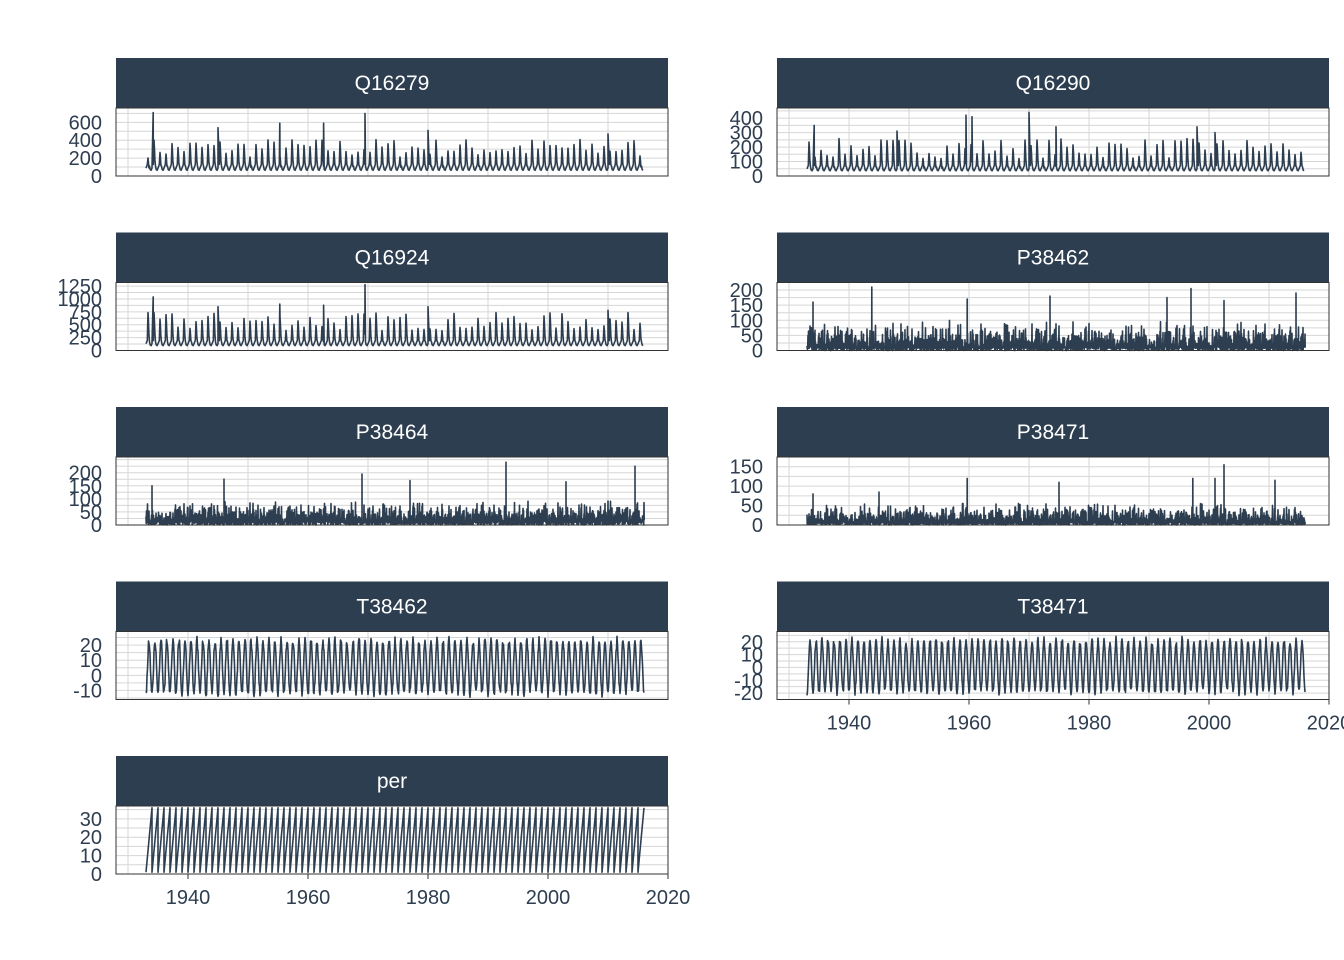 The image size is (1344, 960). What do you see at coordinates (85, 123) in the screenshot?
I see `y-tick-label: 600` at bounding box center [85, 123].